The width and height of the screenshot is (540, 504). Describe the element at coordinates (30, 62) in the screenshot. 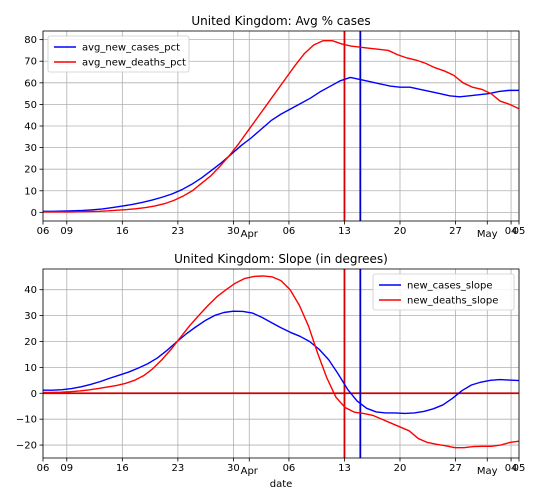

I see `y-tick-label: 70` at that location.